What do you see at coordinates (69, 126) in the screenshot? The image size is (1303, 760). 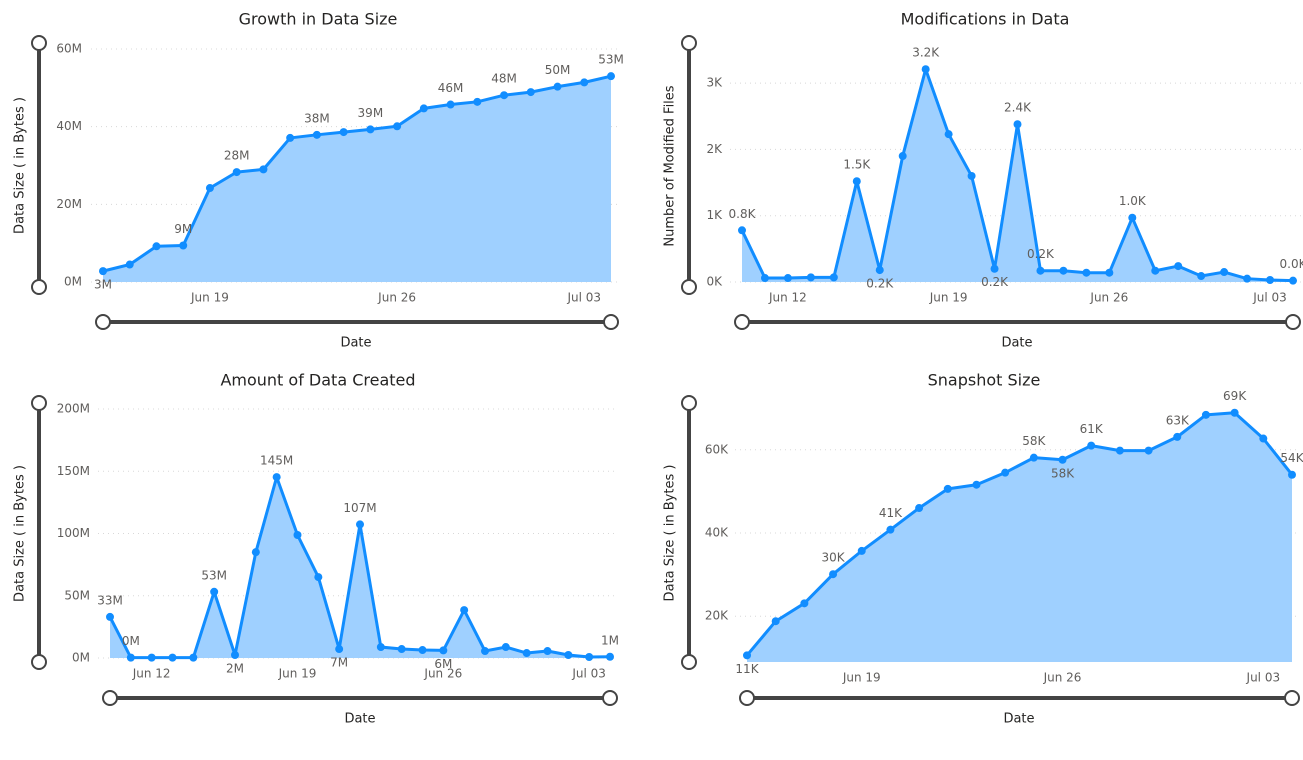 I see `y-tick-label: 40M` at bounding box center [69, 126].